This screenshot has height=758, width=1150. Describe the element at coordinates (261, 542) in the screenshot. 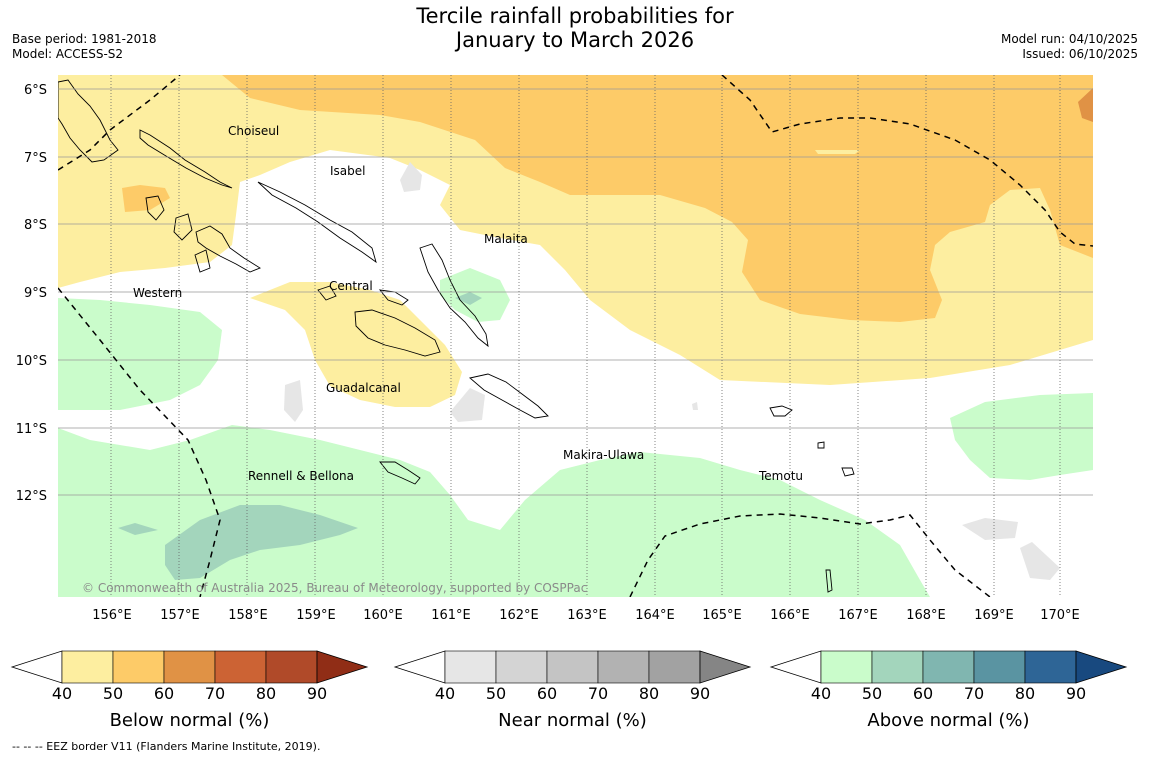

I see `above-normal-50-south` at that location.